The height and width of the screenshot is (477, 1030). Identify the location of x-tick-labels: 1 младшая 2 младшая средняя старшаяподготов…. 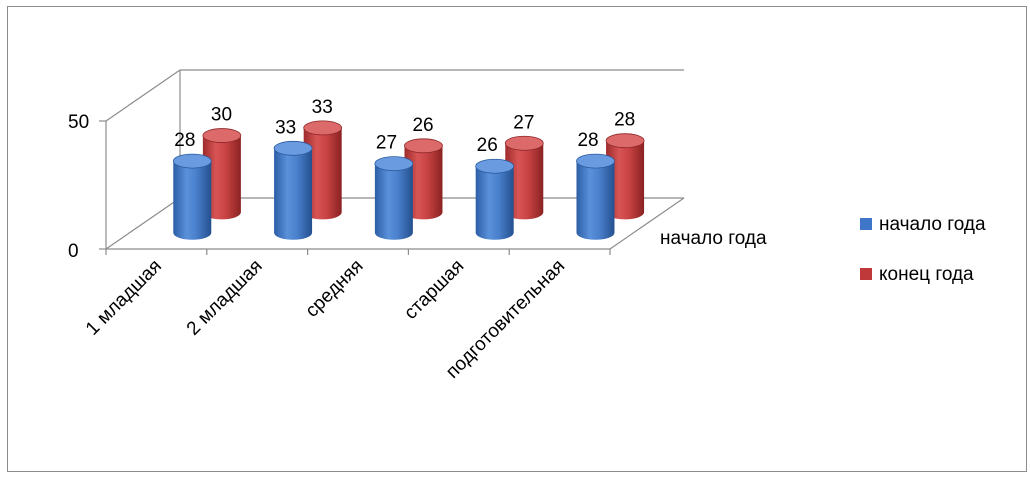
(325, 319).